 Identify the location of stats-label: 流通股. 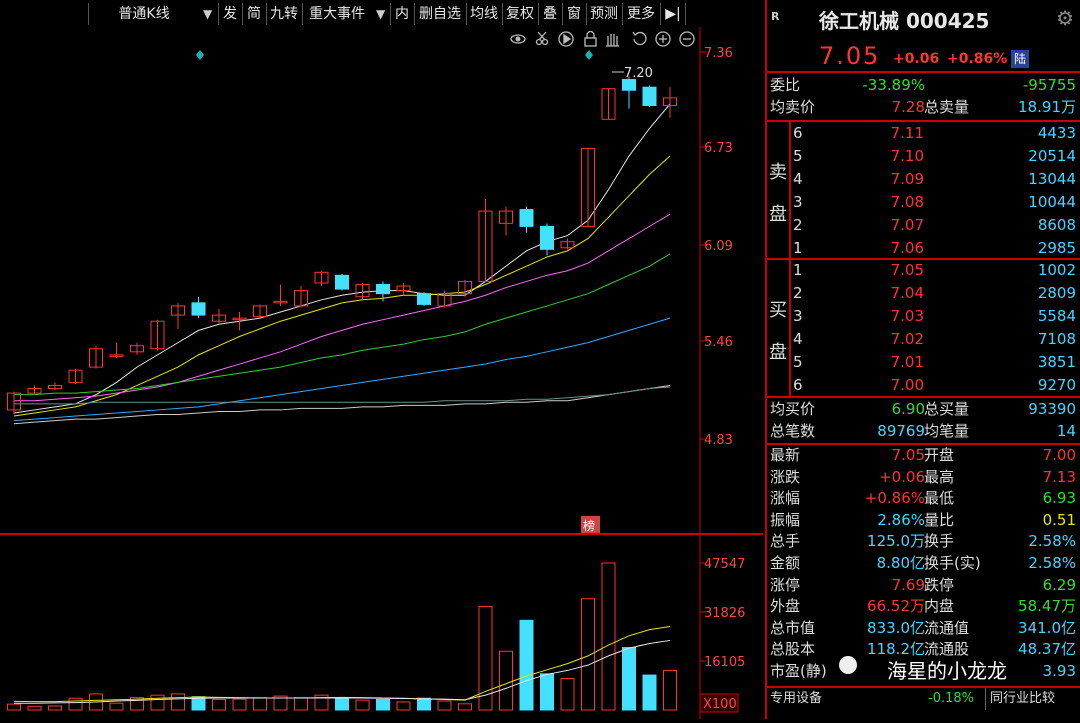
(947, 649).